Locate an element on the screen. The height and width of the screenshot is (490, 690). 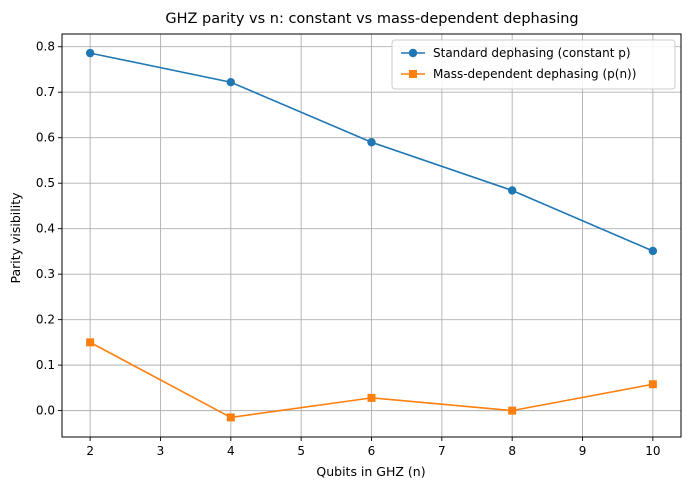
legend-item: Standard dephasing (constant p) is located at coordinates (516, 53).